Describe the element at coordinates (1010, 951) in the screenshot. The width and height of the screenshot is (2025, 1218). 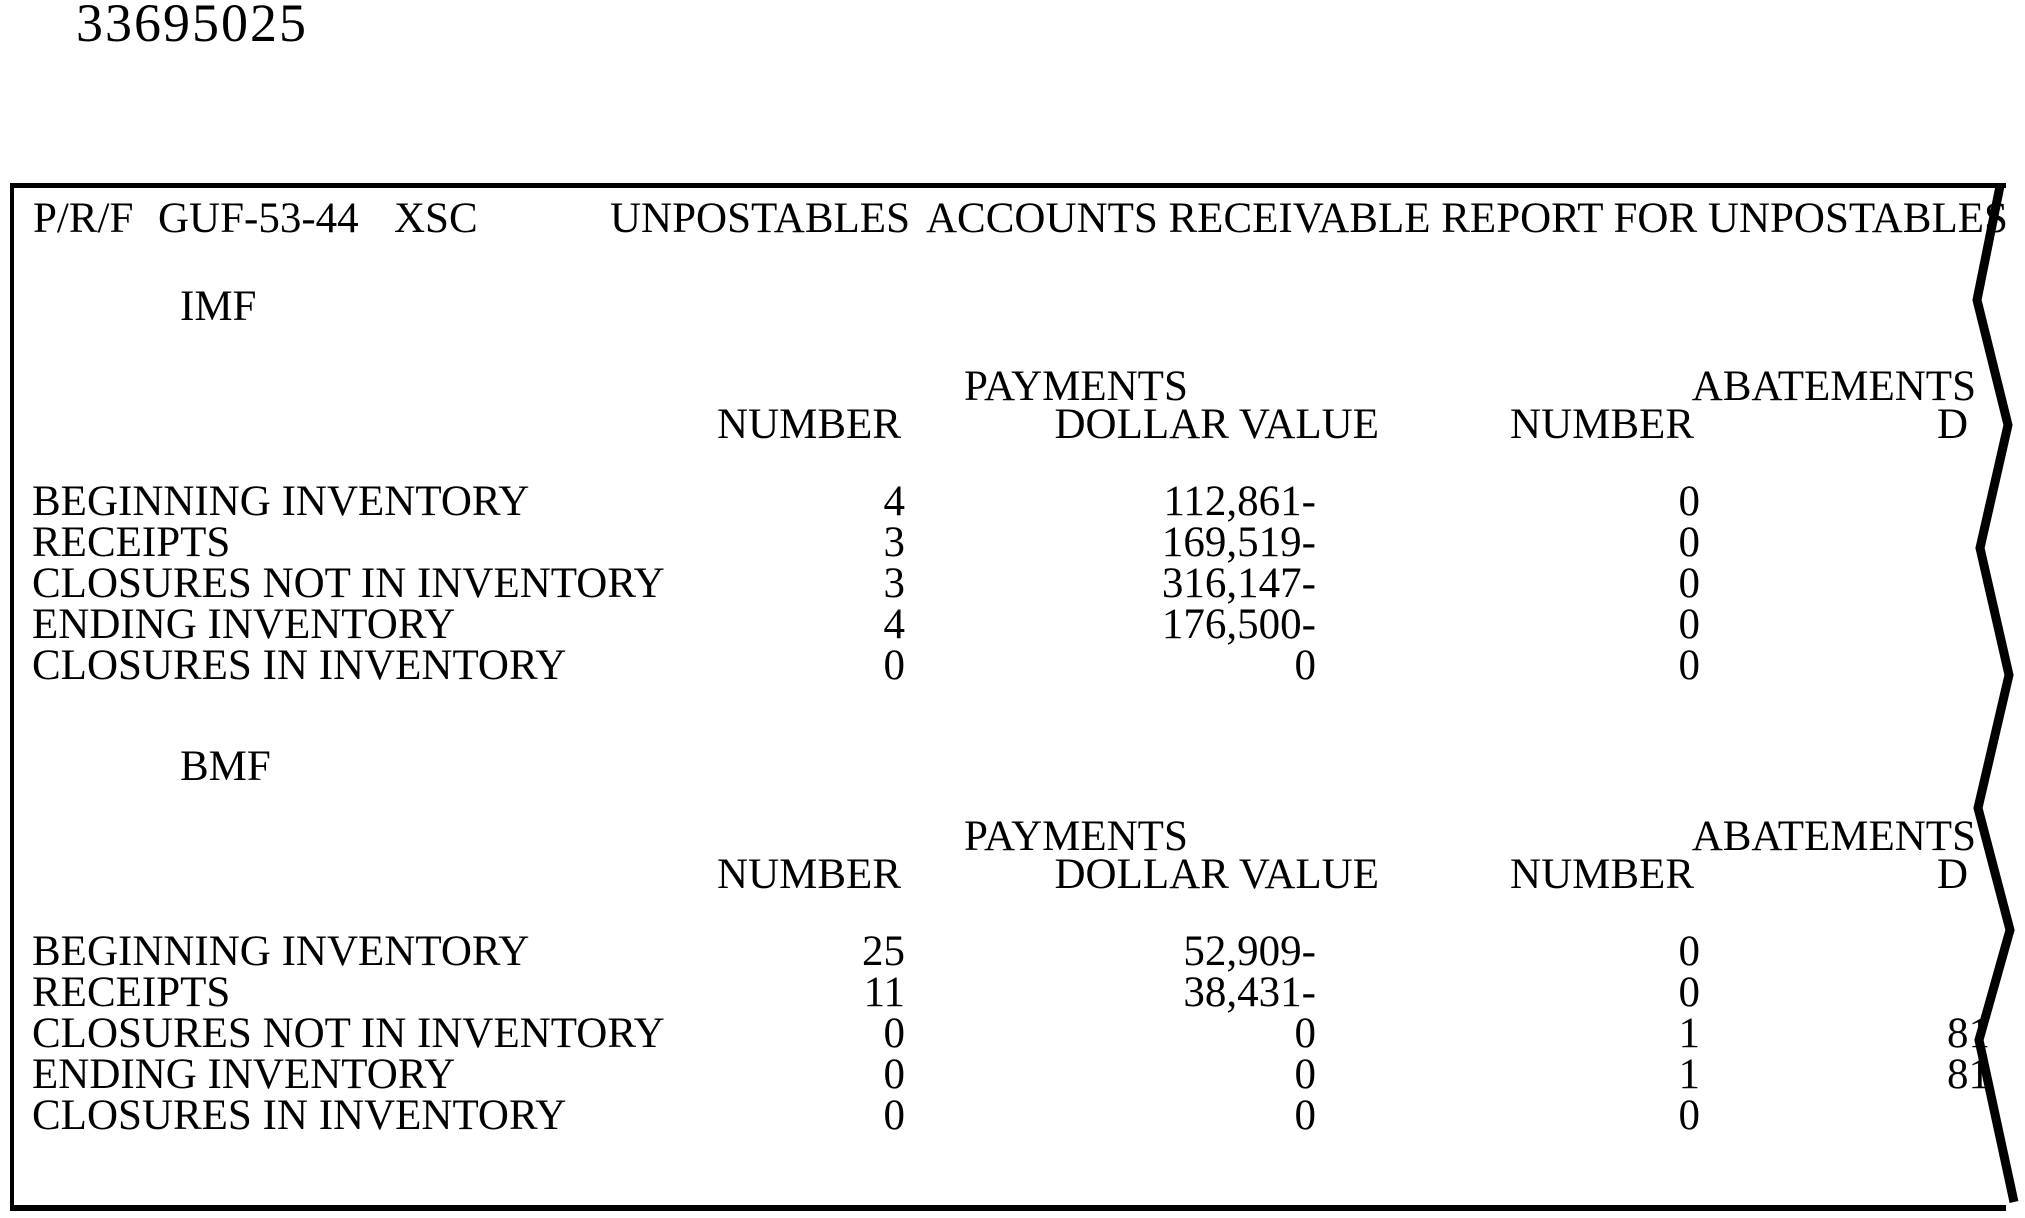
I see `table-row: BEGINNING INVENTORY 25 52,909- 0` at that location.